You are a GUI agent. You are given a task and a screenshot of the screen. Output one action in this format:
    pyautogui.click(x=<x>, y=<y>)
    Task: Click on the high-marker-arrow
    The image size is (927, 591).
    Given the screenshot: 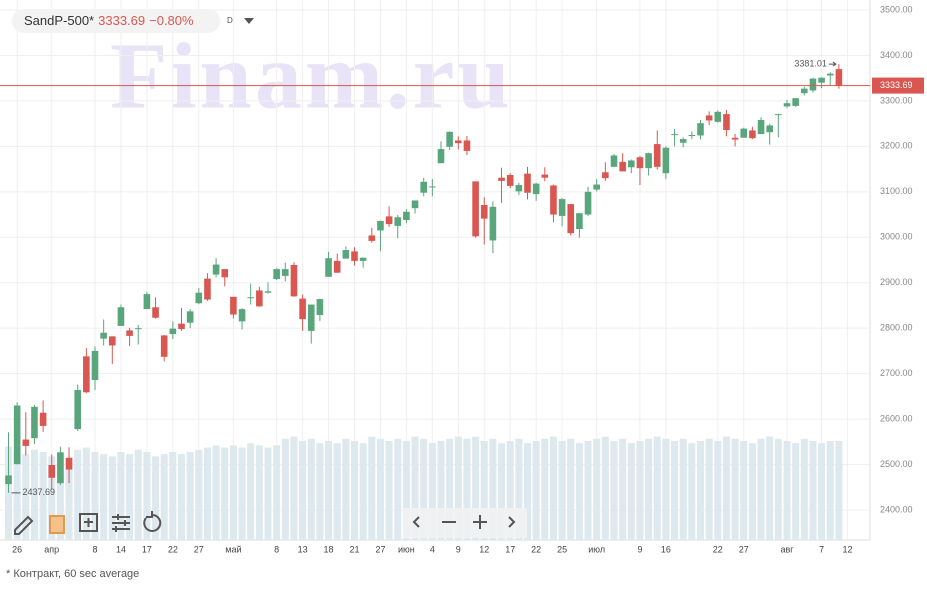 What is the action you would take?
    pyautogui.click(x=832, y=64)
    